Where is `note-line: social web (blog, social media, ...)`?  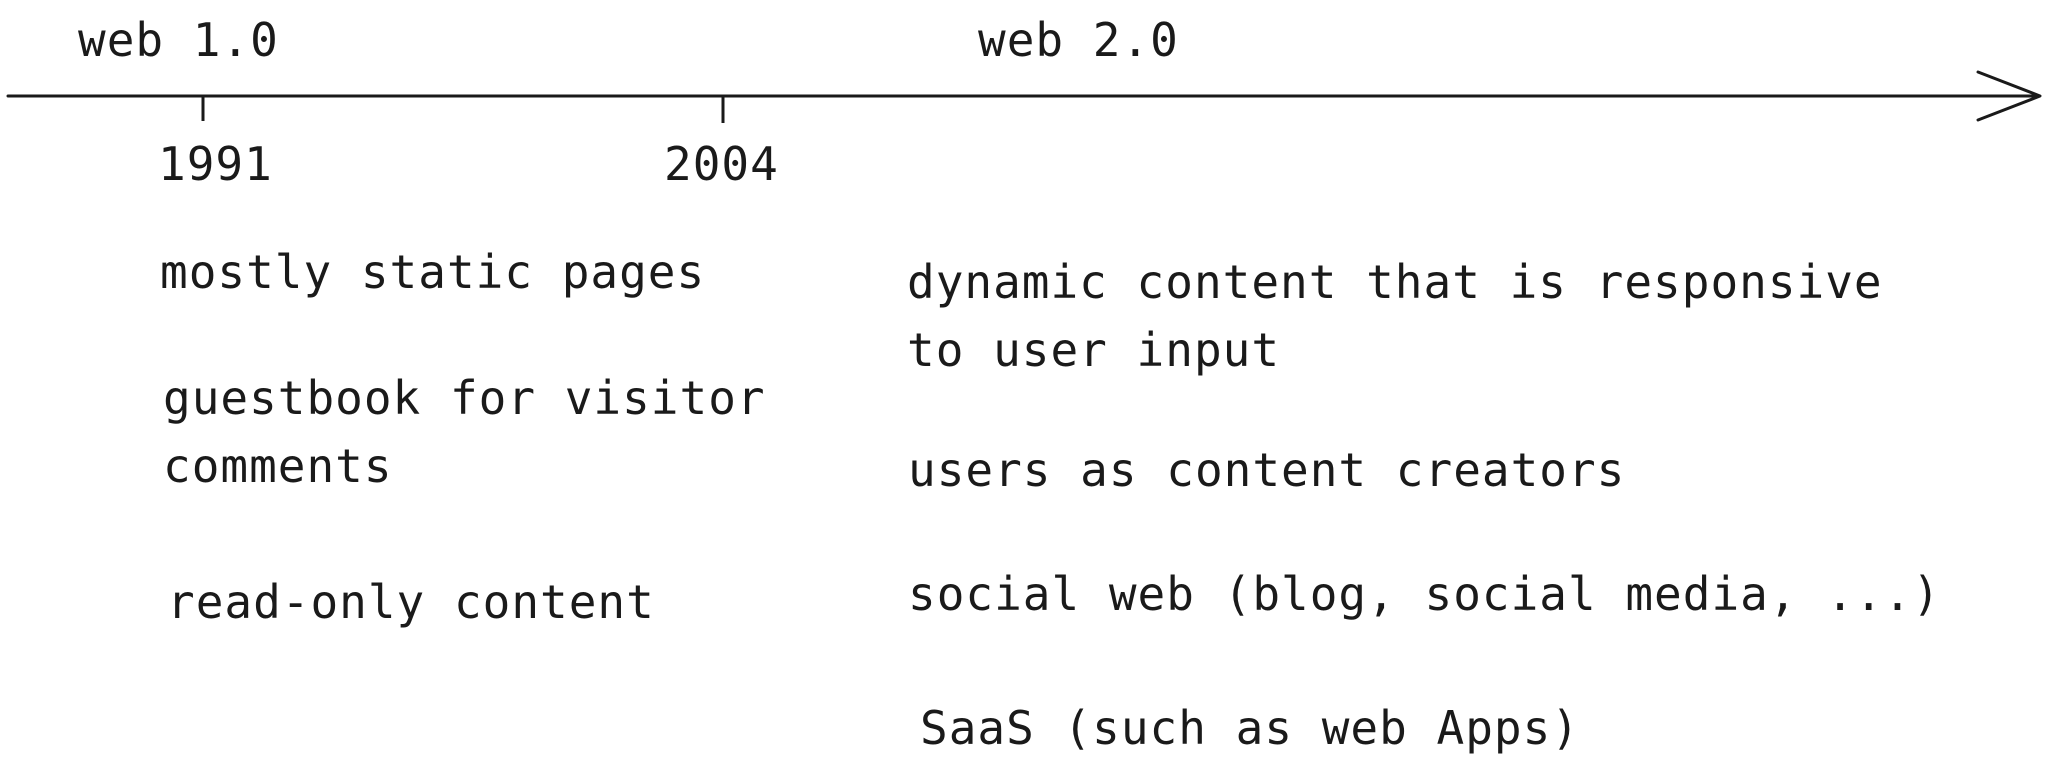
note-line: social web (blog, social media, ...) is located at coordinates (1424, 594).